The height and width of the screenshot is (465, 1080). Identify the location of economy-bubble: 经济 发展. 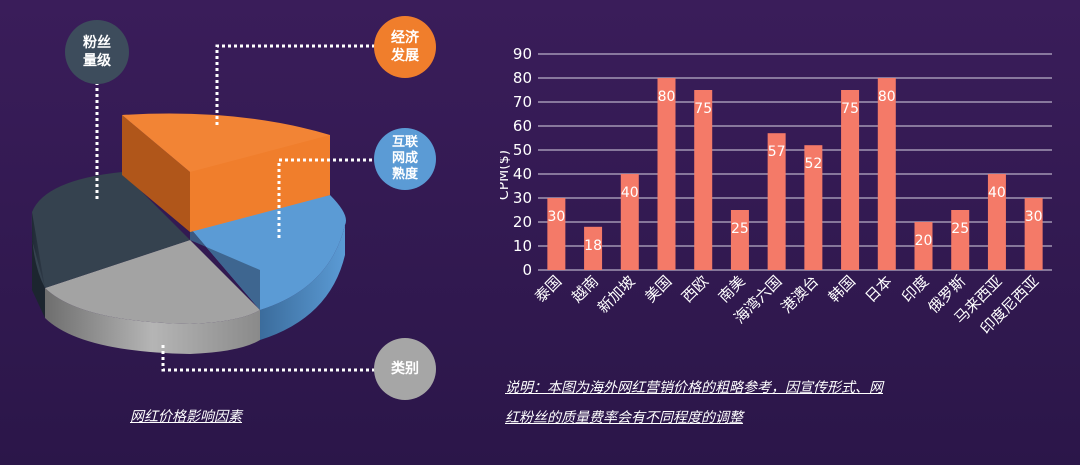
(405, 47).